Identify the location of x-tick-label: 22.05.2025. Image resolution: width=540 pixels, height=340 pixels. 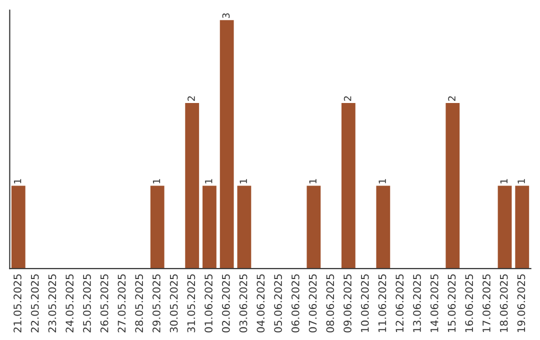
(34, 303).